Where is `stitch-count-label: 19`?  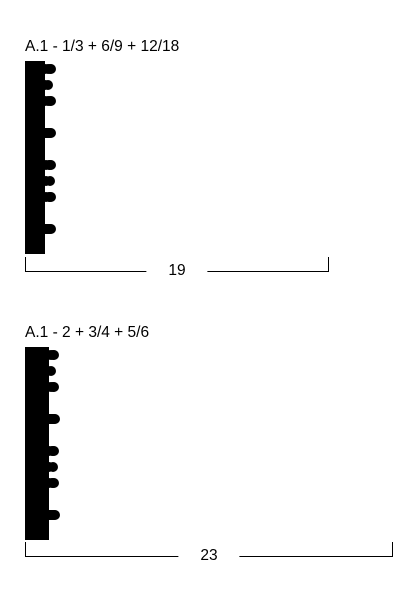 stitch-count-label: 19 is located at coordinates (177, 271).